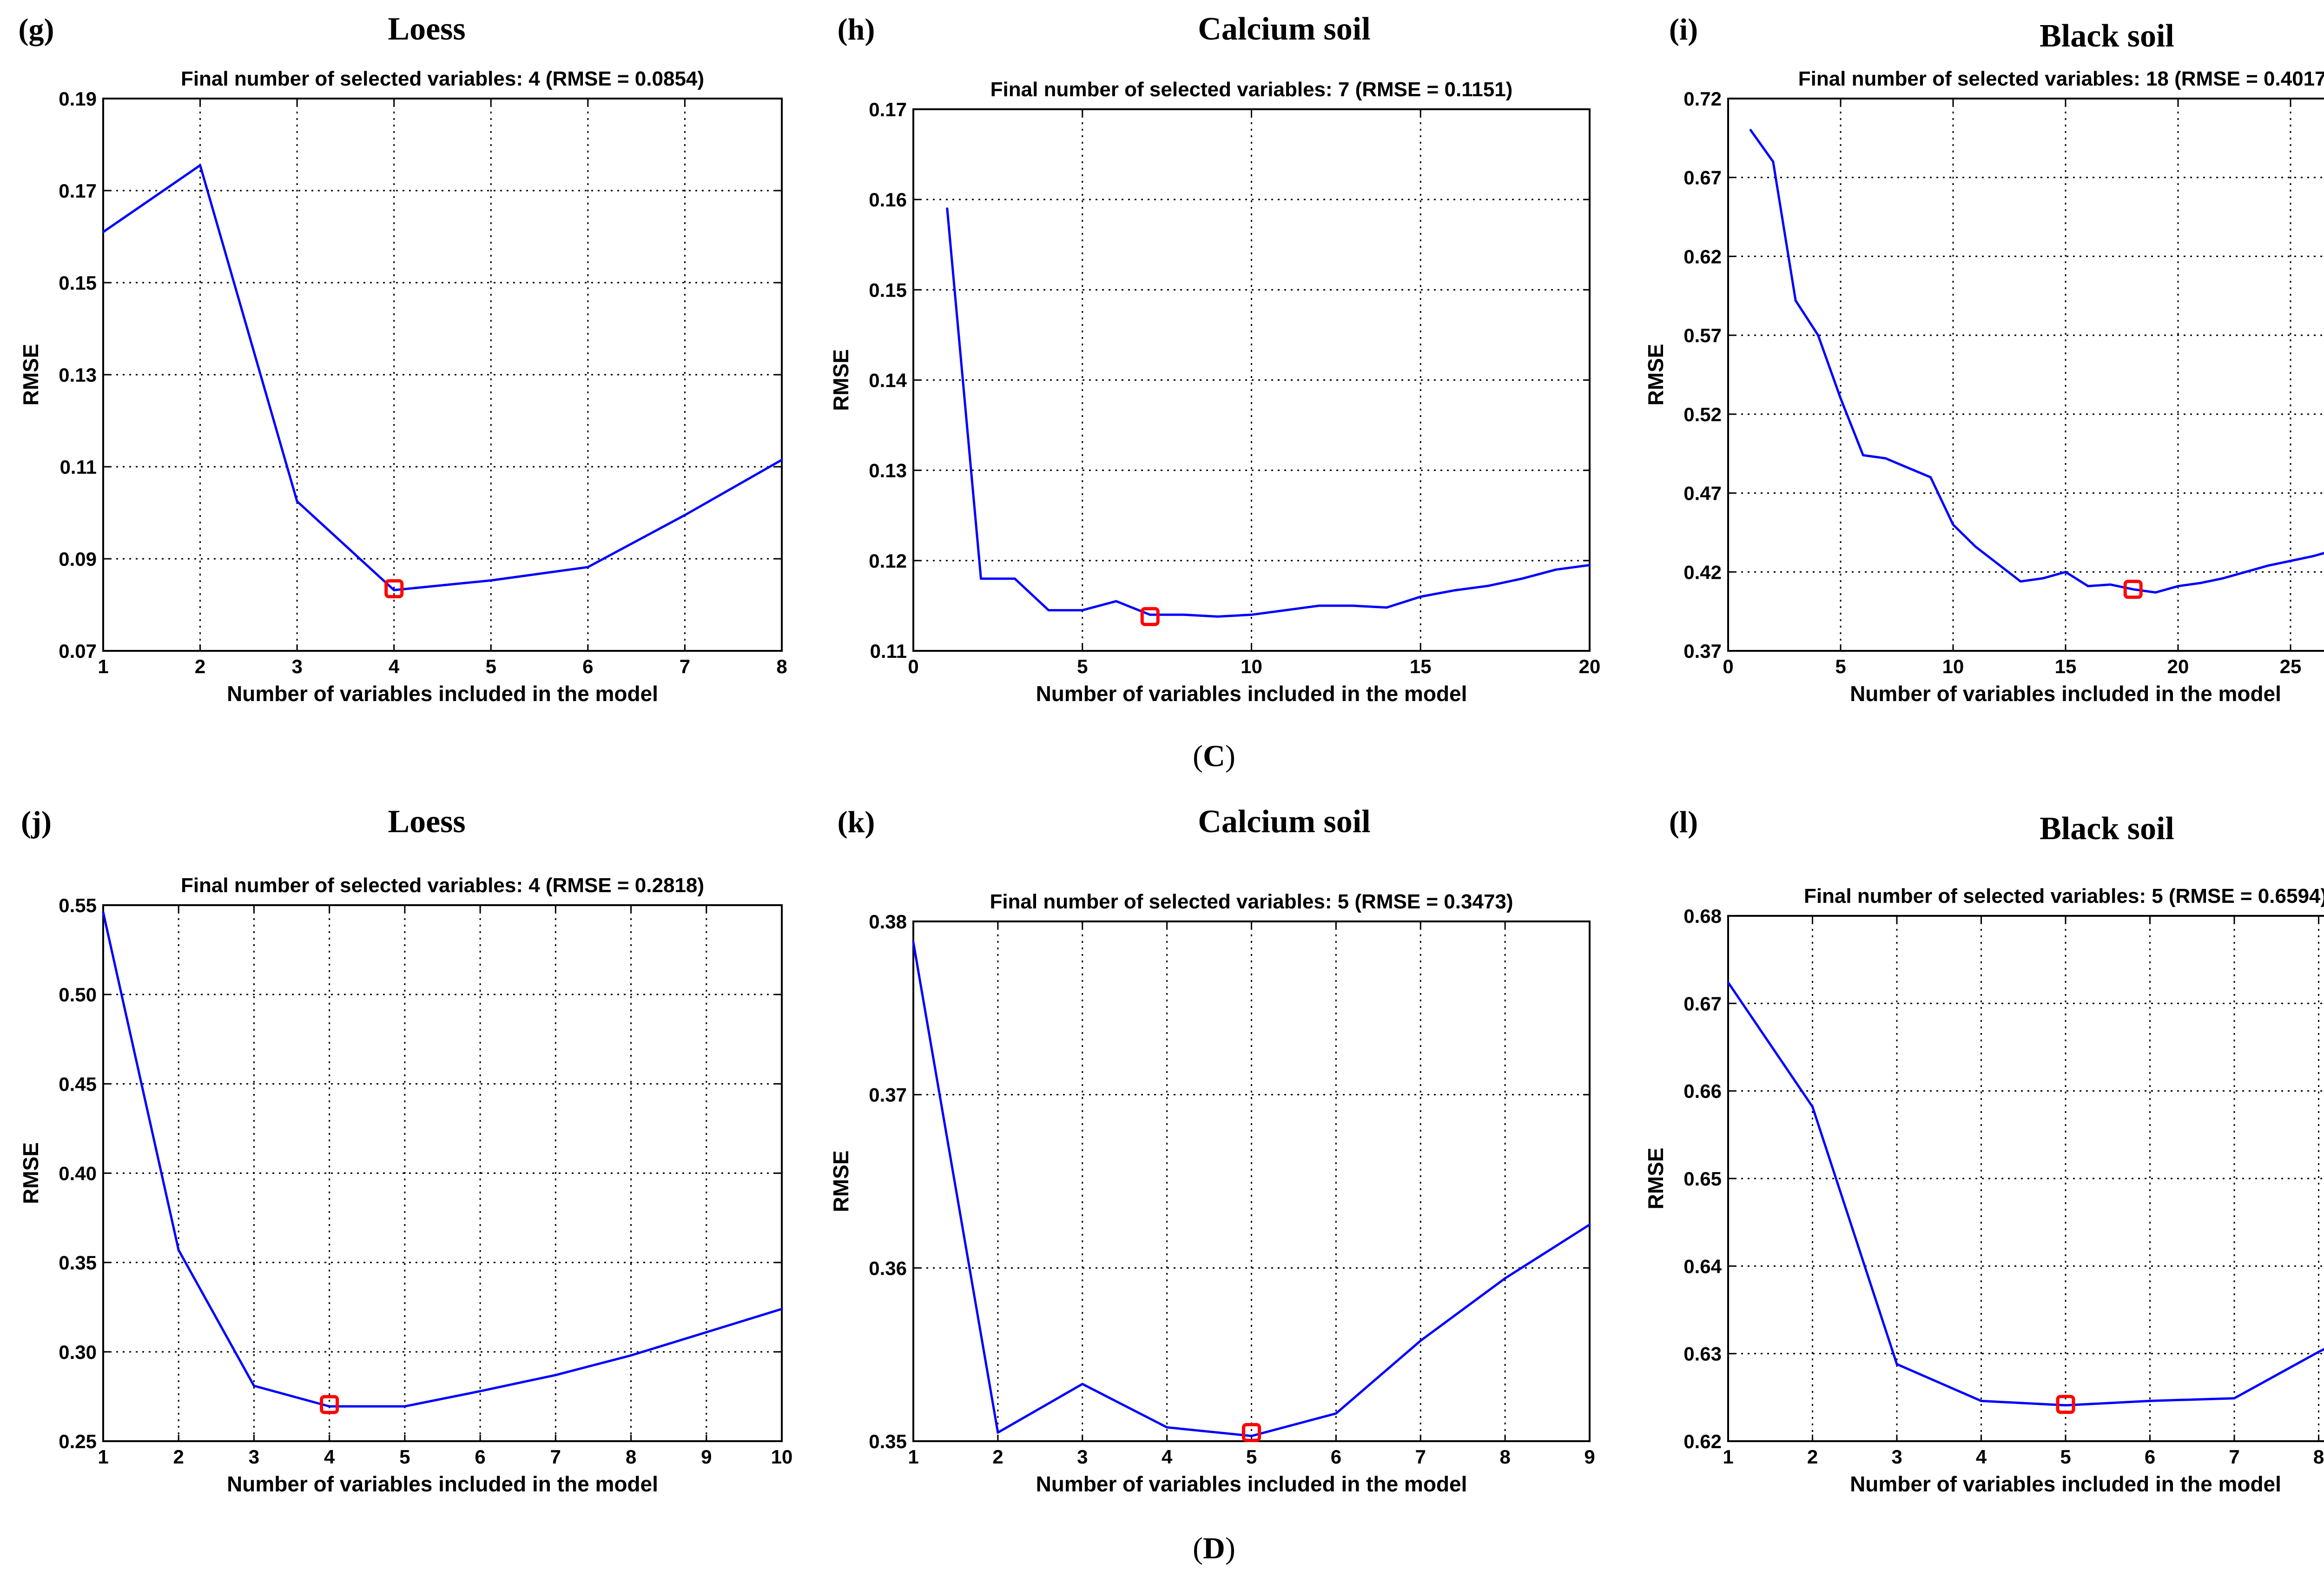  I want to click on y-tick-label: 0.67, so click(1703, 1004).